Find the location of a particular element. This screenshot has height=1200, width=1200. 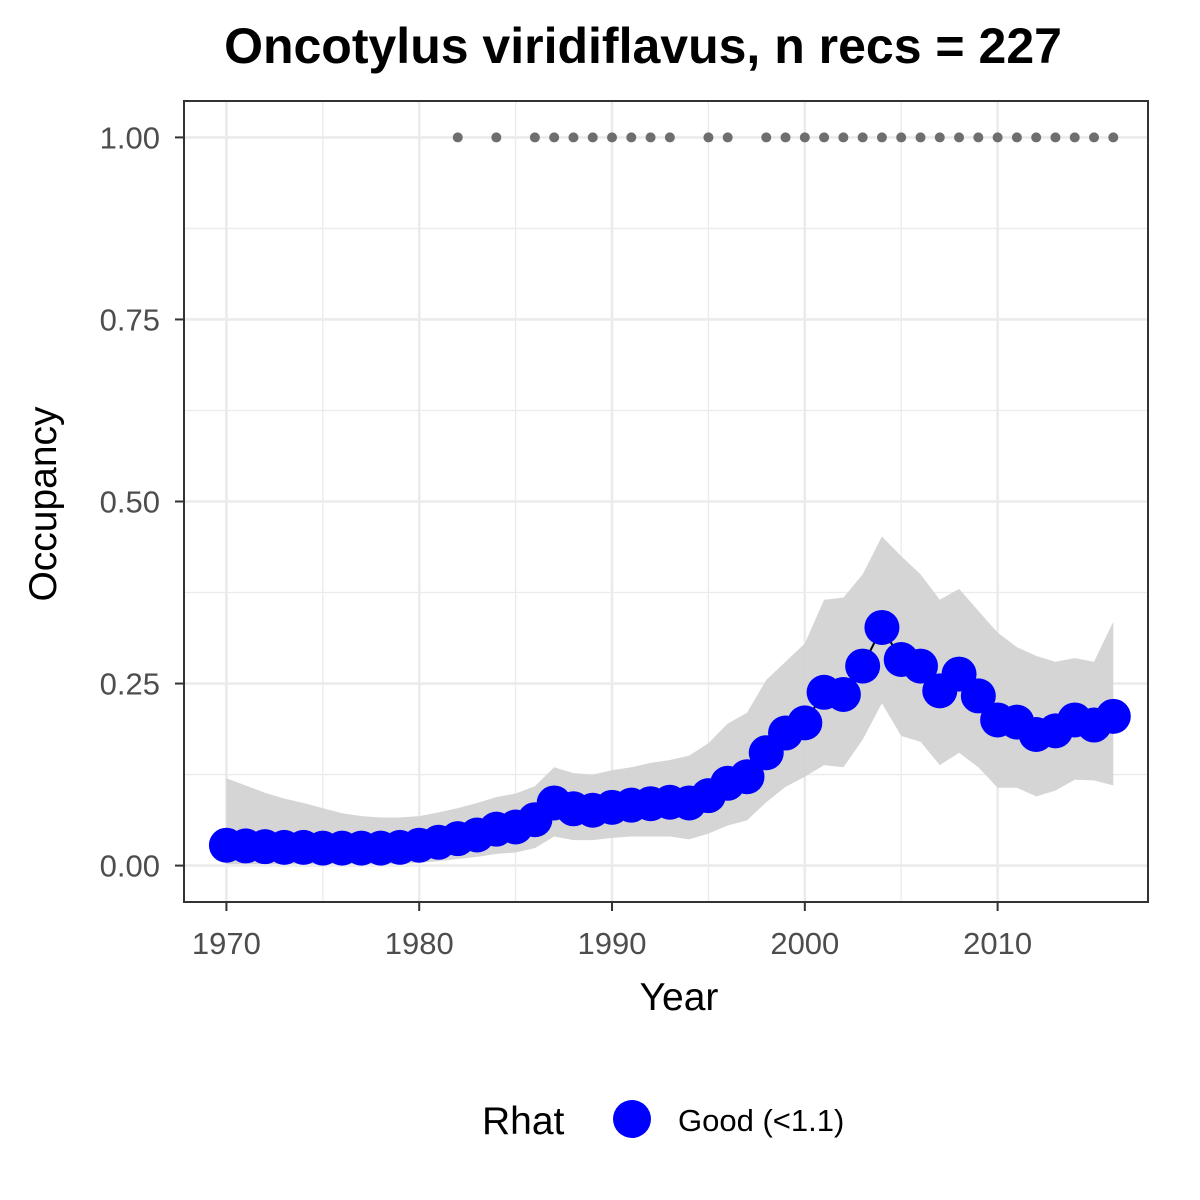

x-tick-label: 1980 is located at coordinates (419, 943).